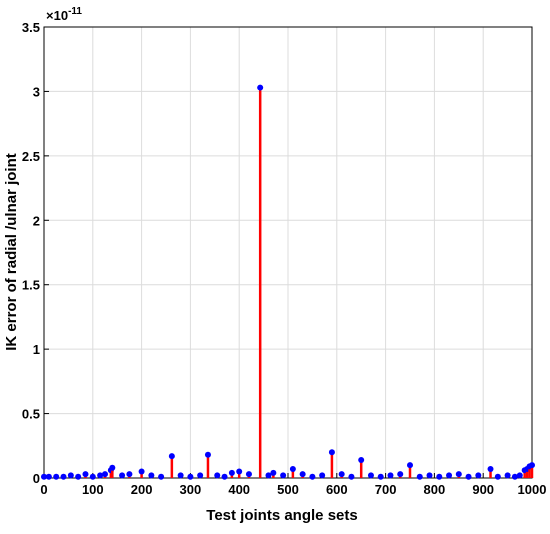 The height and width of the screenshot is (534, 550). Describe the element at coordinates (31, 285) in the screenshot. I see `y-tick-label: 1.5` at that location.